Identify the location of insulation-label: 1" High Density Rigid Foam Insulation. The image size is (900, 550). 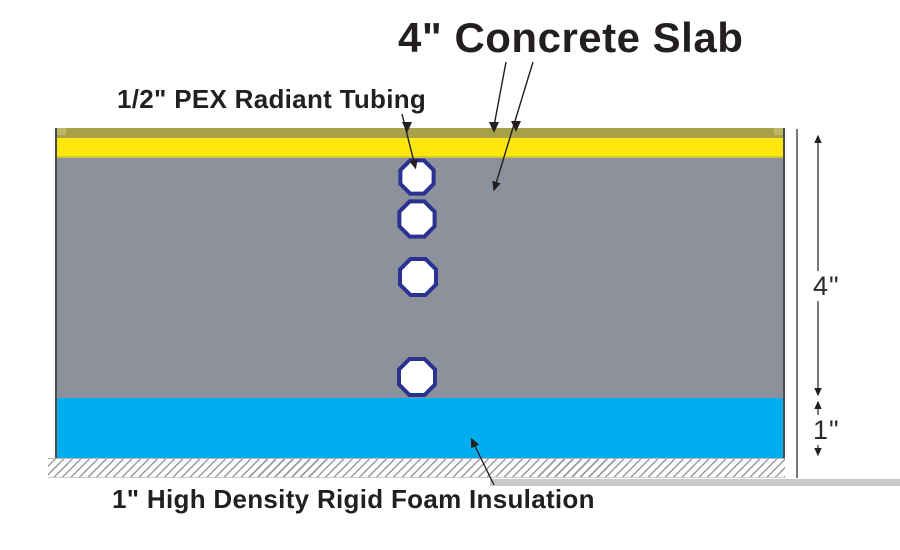
(353, 499).